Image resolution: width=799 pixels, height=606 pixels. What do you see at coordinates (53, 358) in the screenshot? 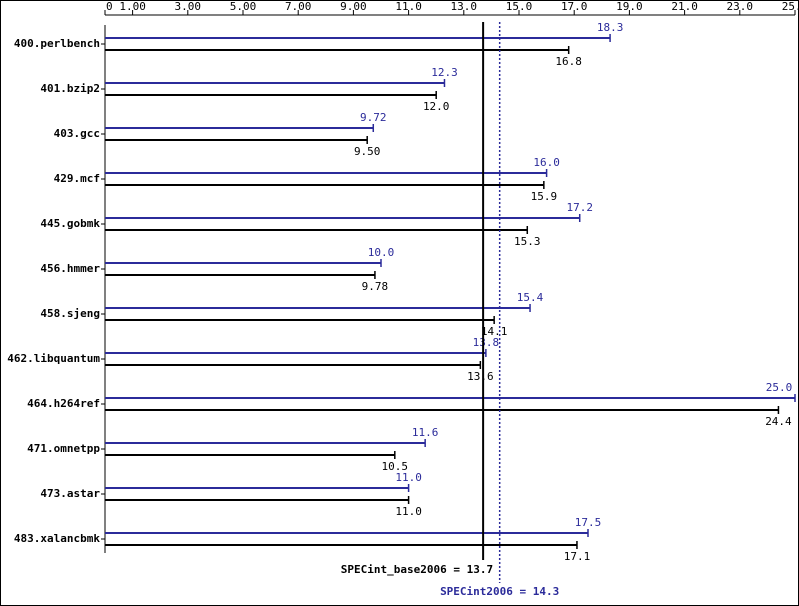
I see `category-label: 462.libquantum` at bounding box center [53, 358].